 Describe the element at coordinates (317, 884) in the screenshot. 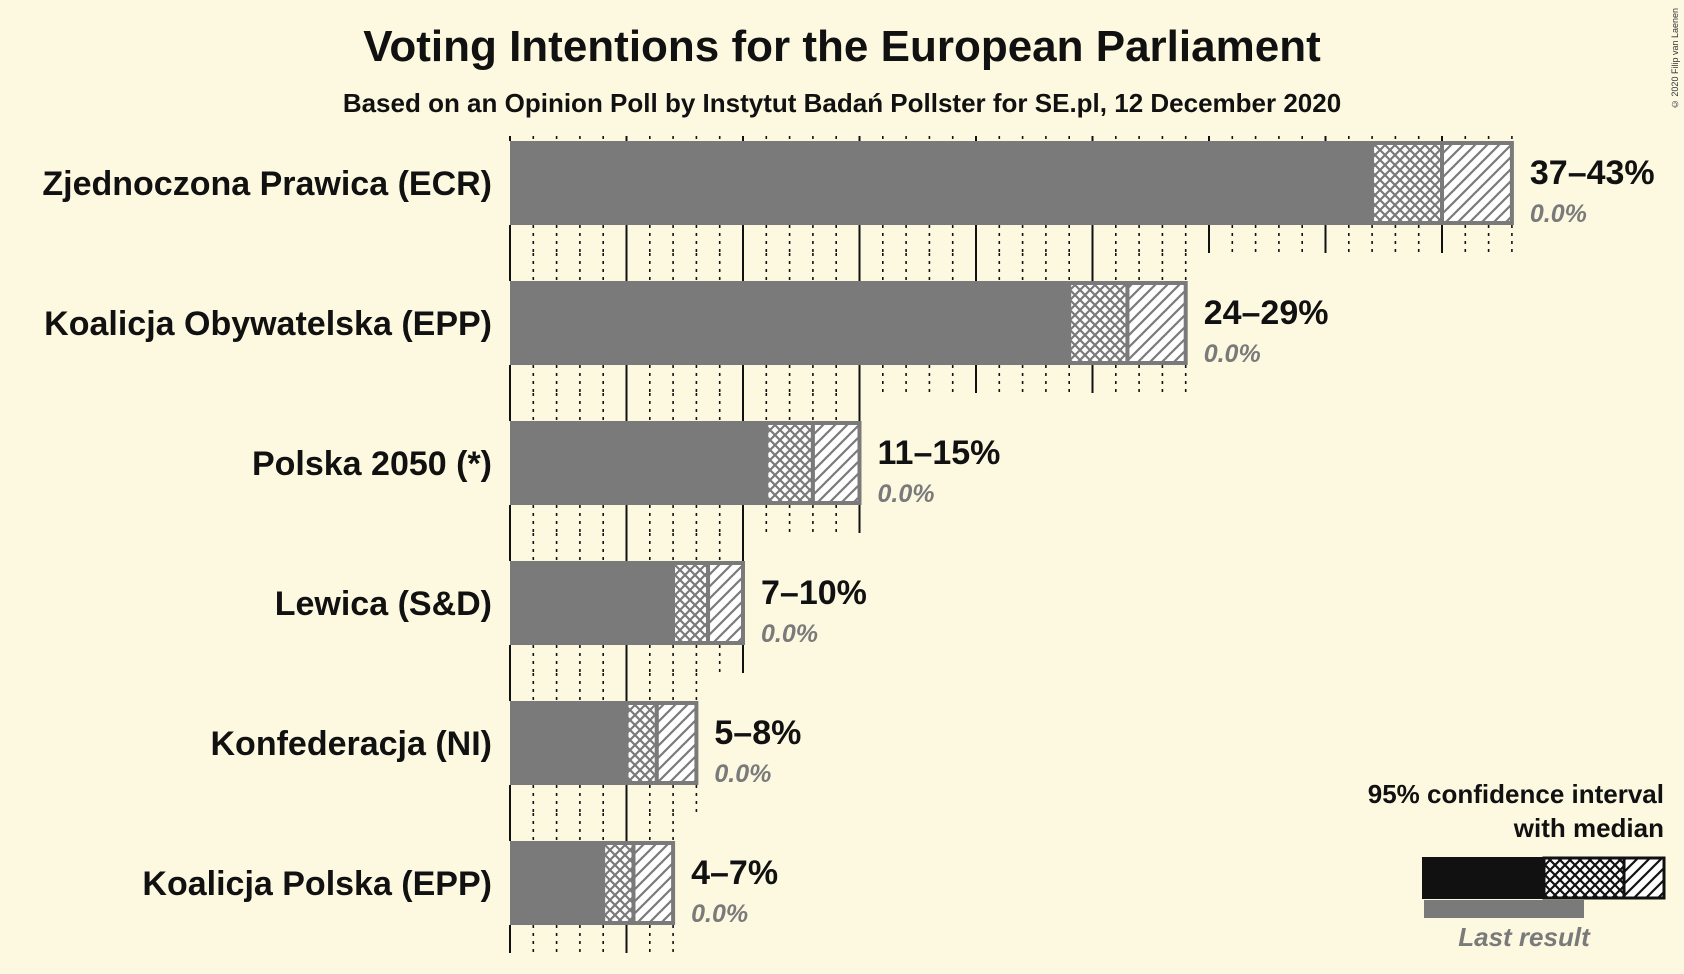

I see `party-label: Koalicja Polska (EPP)` at that location.